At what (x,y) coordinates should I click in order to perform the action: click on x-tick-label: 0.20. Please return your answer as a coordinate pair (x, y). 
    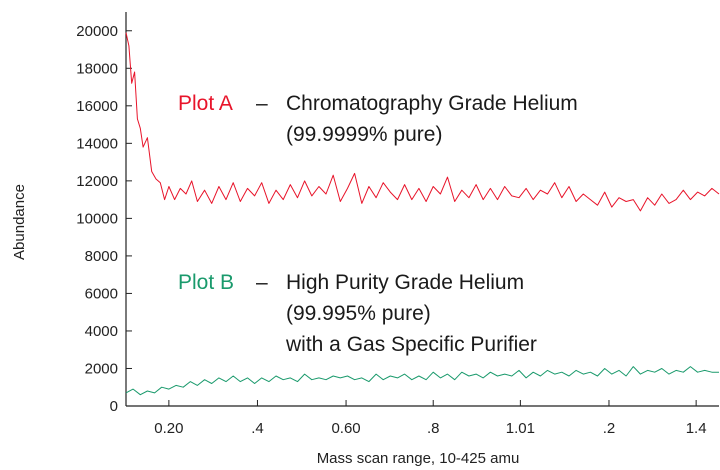
    Looking at the image, I should click on (168, 428).